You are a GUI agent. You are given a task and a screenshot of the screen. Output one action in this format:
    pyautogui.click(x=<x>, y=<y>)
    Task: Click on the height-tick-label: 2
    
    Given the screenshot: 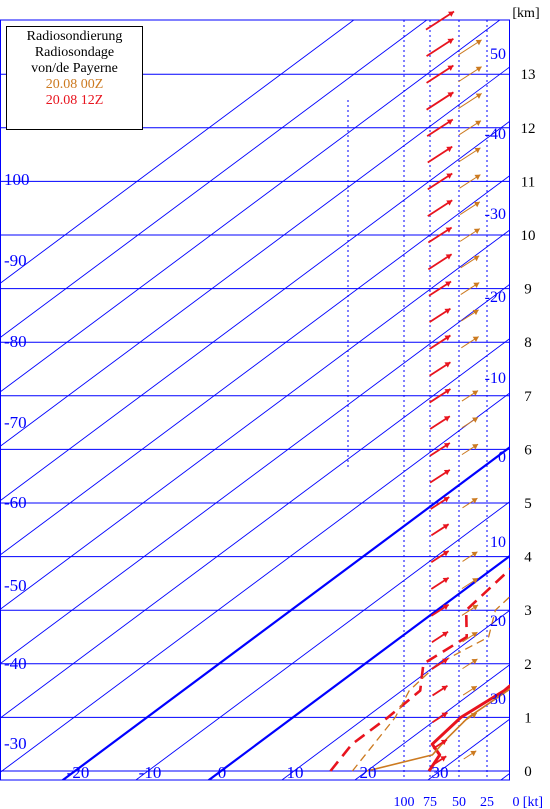 What is the action you would take?
    pyautogui.click(x=528, y=665)
    